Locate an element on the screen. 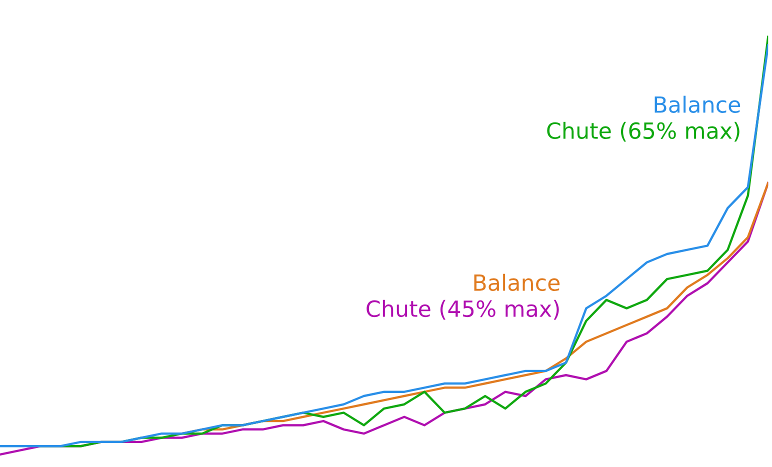 The image size is (772, 467). series-label: Chute (65% max) is located at coordinates (643, 132).